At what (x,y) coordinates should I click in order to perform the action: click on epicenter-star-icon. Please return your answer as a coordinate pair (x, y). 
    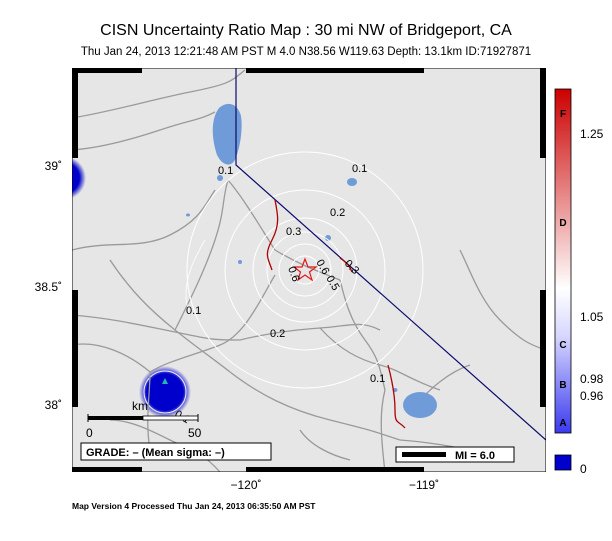
    Looking at the image, I should click on (305, 269).